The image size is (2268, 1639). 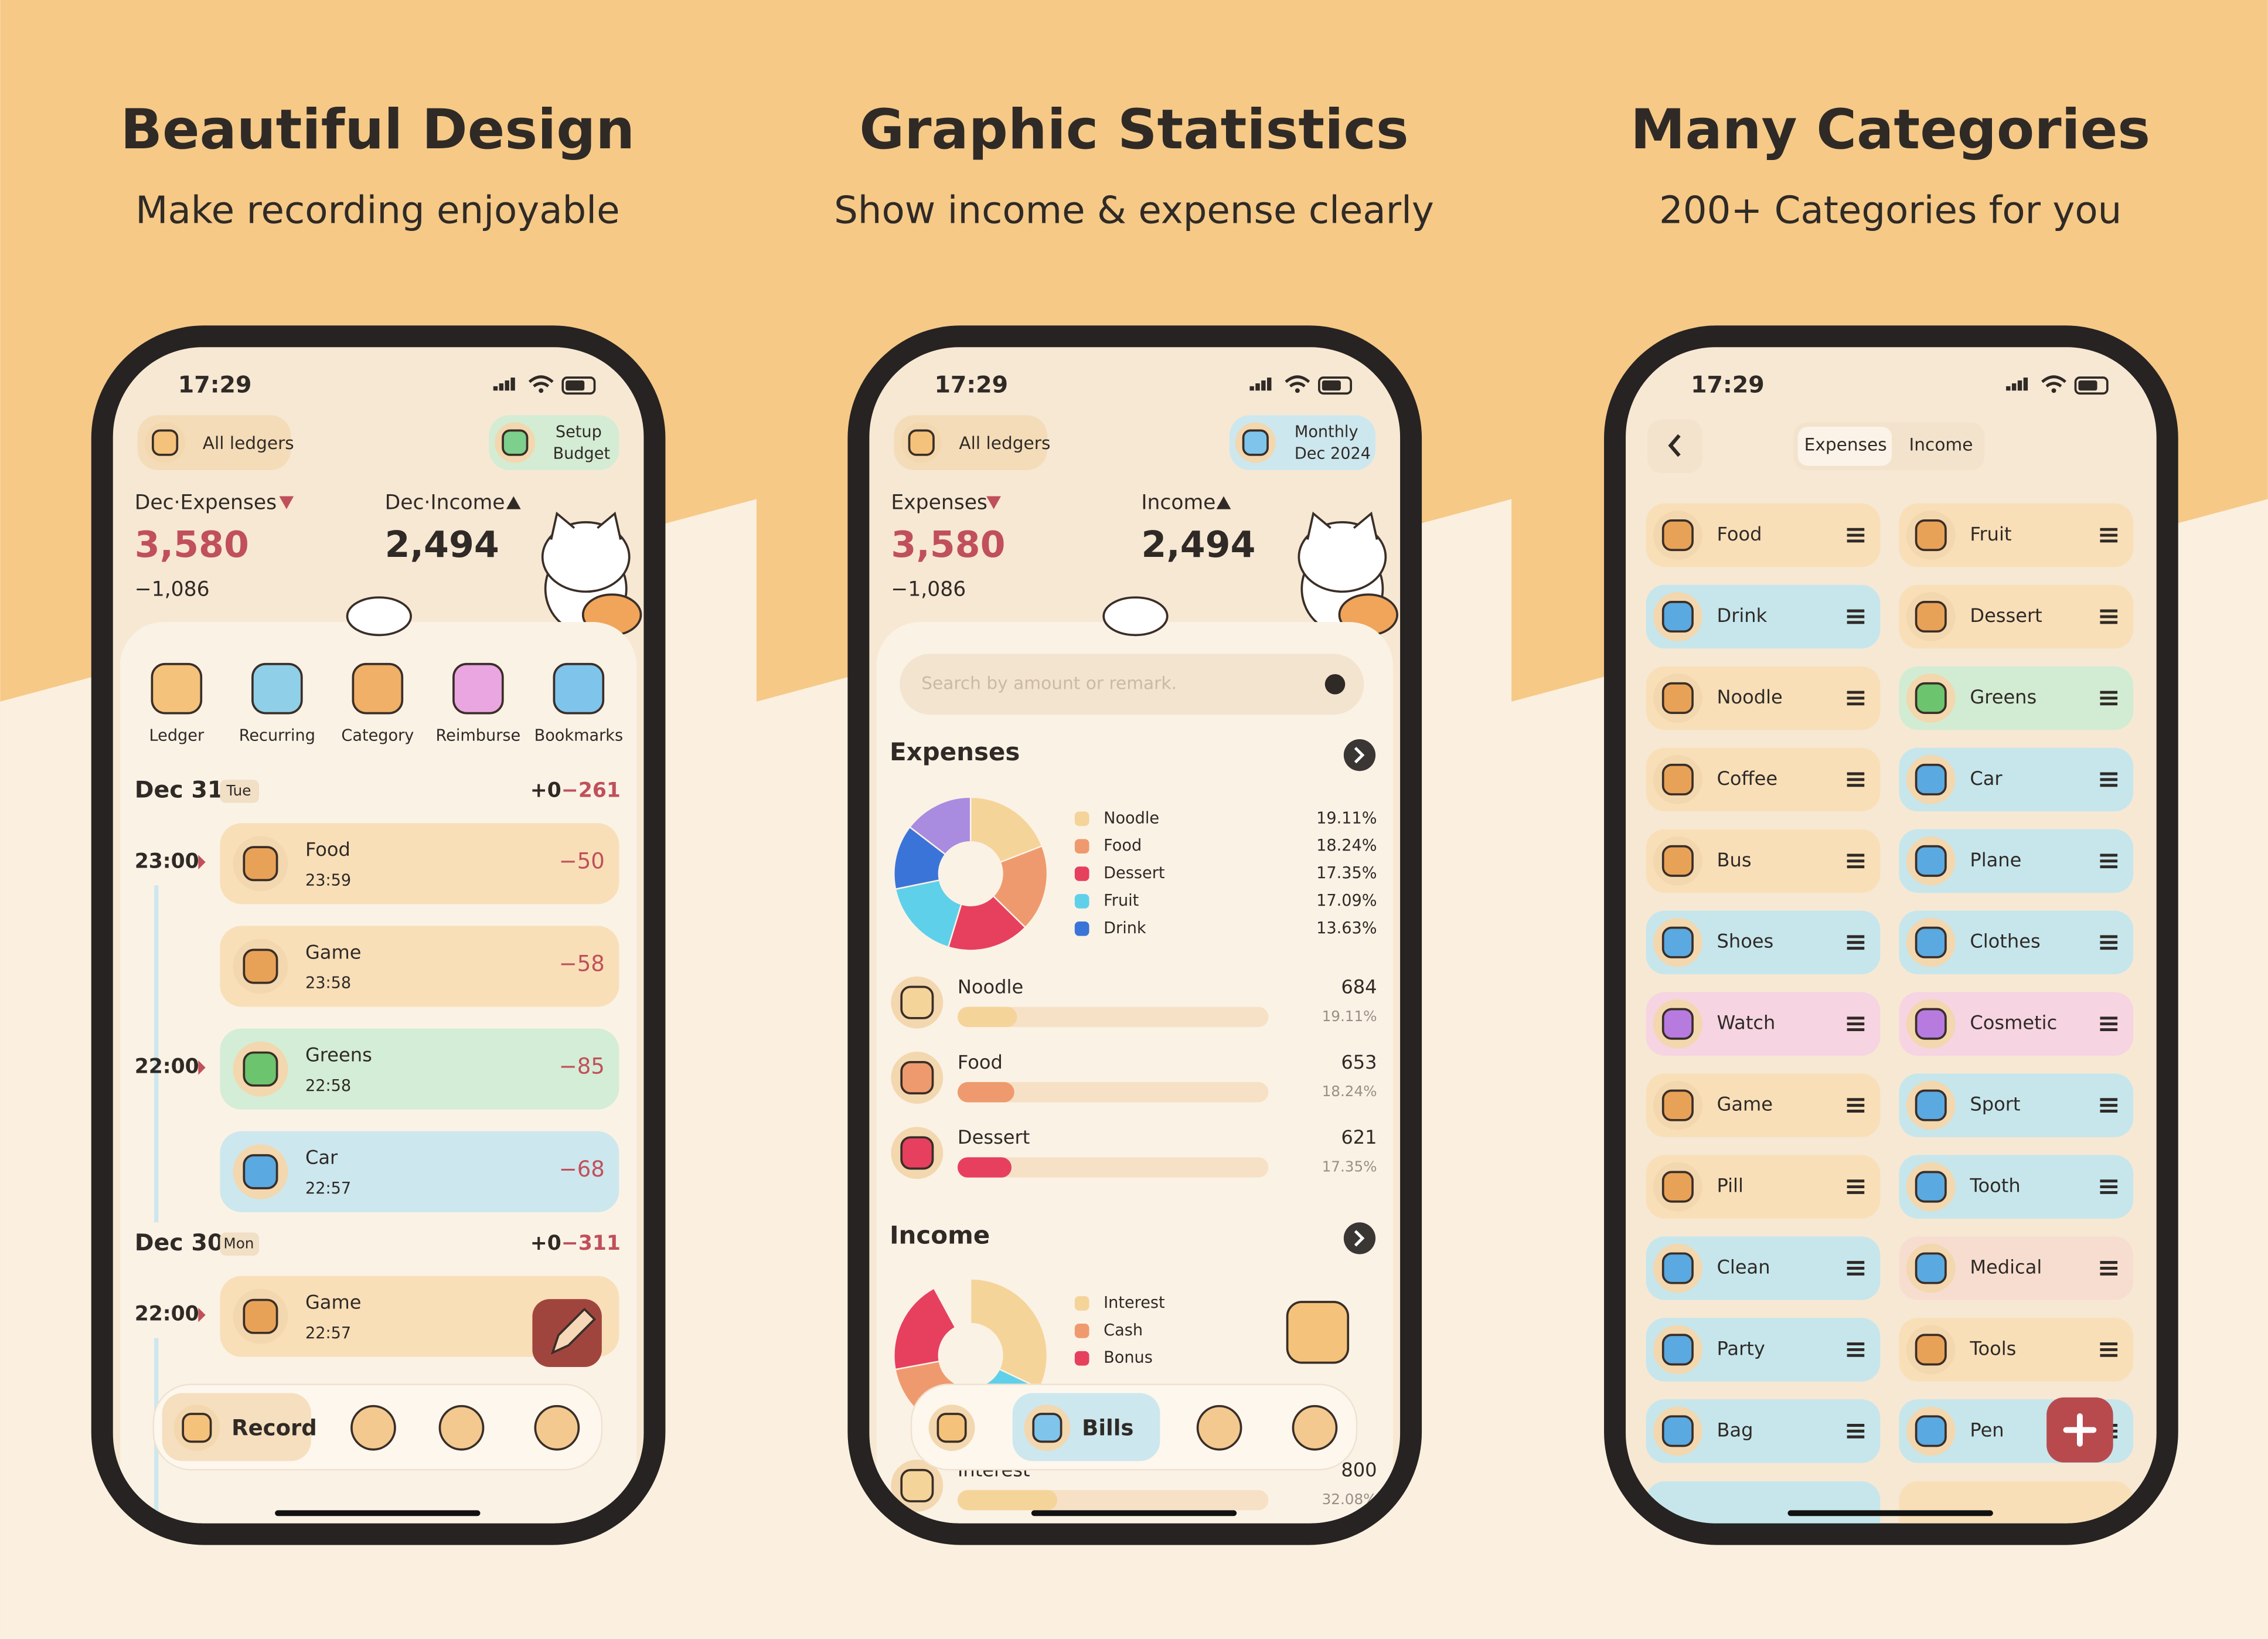 What do you see at coordinates (1349, 1091) in the screenshot?
I see `row-percent: 18.24%` at bounding box center [1349, 1091].